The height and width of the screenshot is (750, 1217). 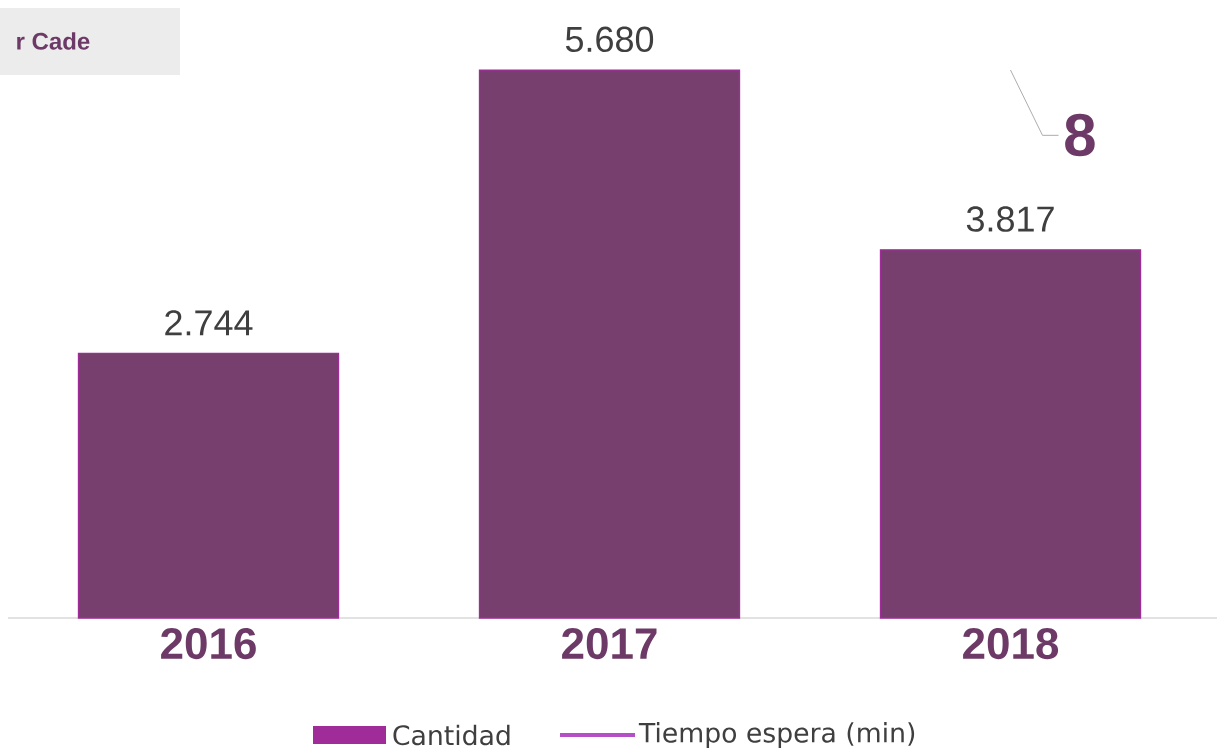 What do you see at coordinates (776, 735) in the screenshot?
I see `legend-label: Tiempo espera (min)` at bounding box center [776, 735].